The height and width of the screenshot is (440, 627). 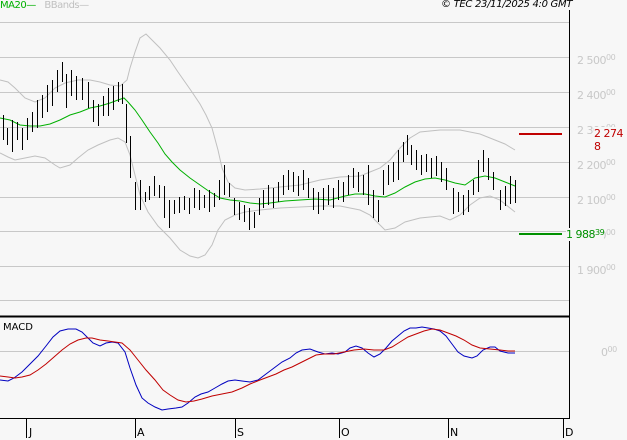 What do you see at coordinates (610, 140) in the screenshot?
I see `resistance-value-label: 2 274 8` at bounding box center [610, 140].